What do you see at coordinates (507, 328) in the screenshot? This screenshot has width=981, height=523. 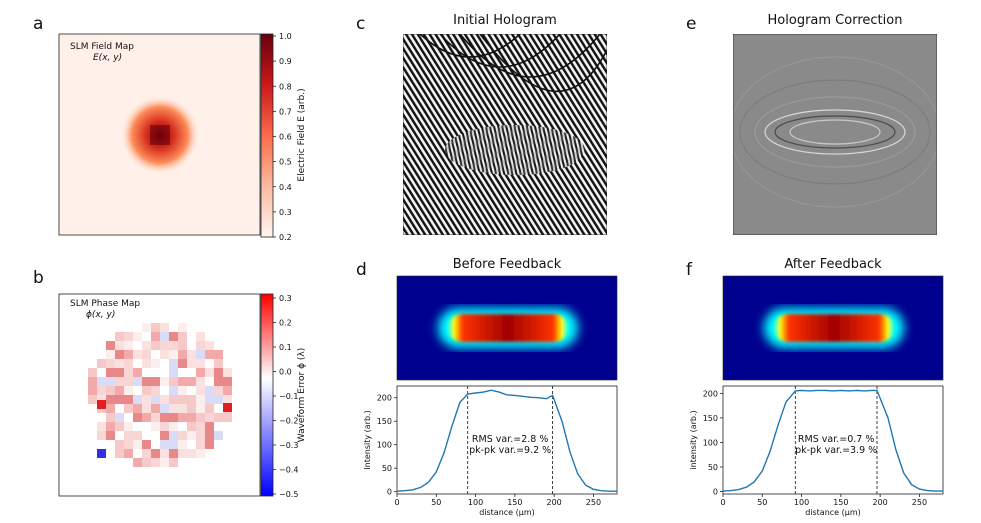 I see `before-feedback-beam-image` at bounding box center [507, 328].